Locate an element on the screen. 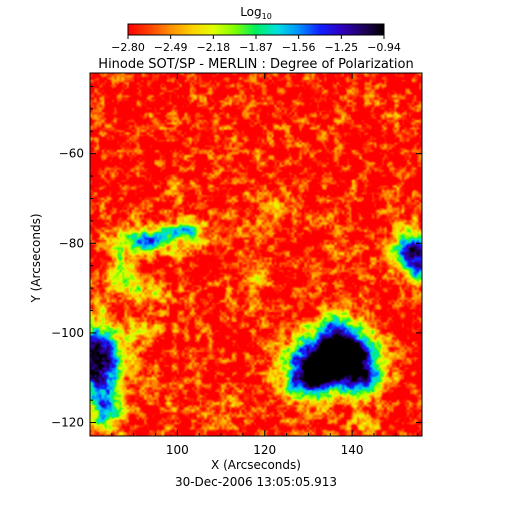 This screenshot has width=512, height=512. colorbar-tick-label: −2.80 is located at coordinates (128, 47).